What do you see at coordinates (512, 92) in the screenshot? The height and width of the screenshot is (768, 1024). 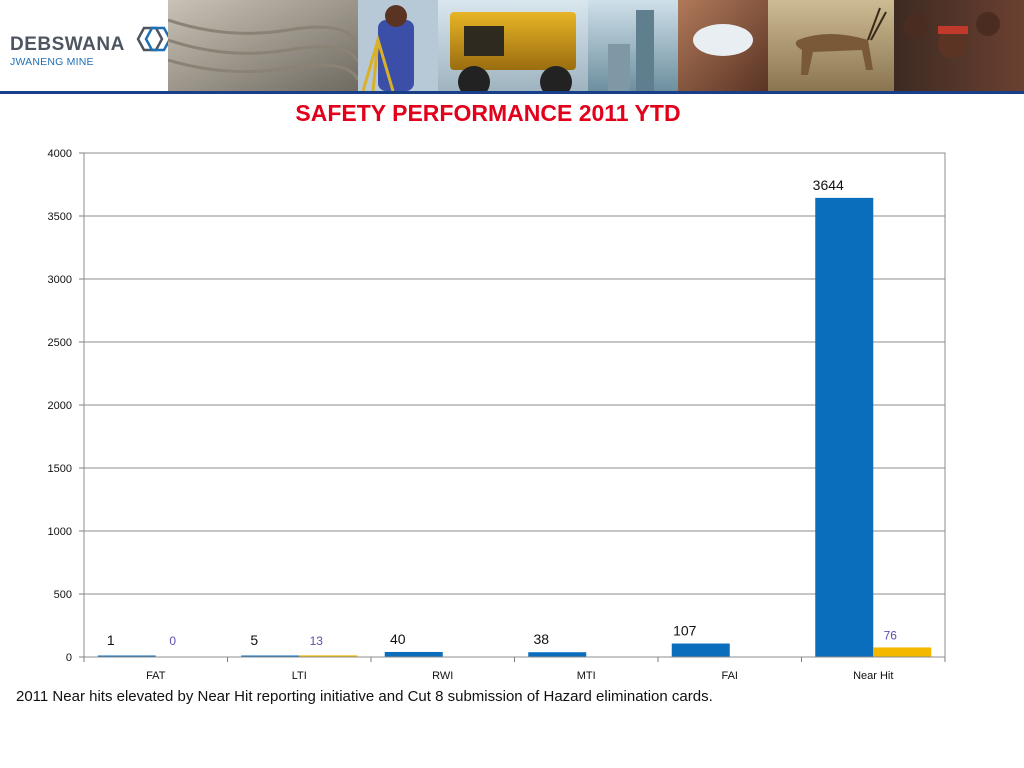 I see `header-divider` at bounding box center [512, 92].